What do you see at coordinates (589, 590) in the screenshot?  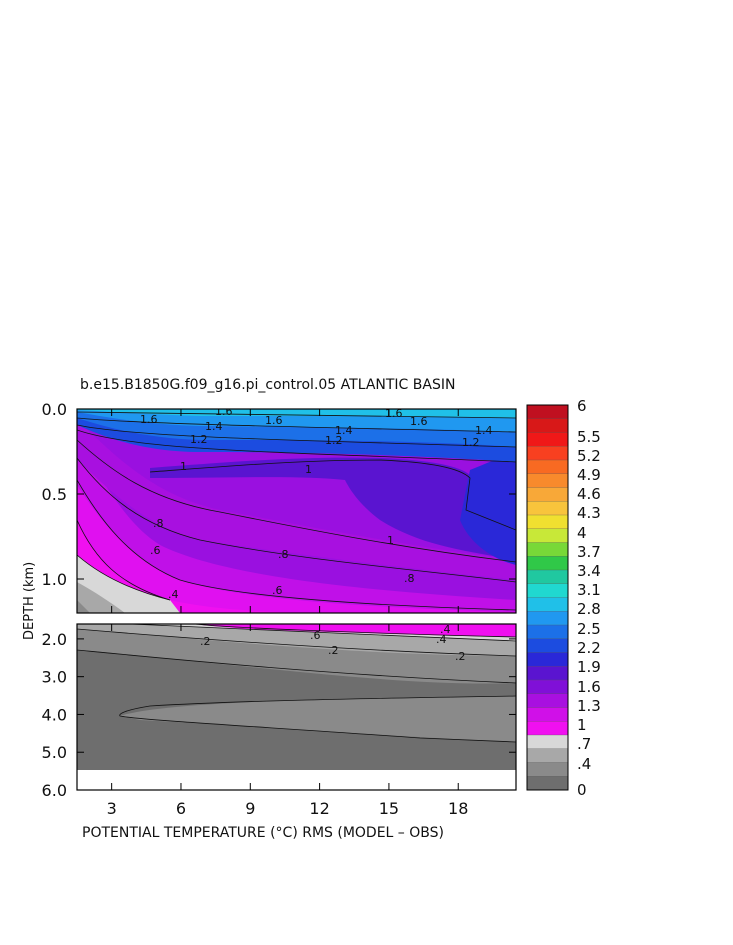 I see `colorbar-tick-label: 3.1` at bounding box center [589, 590].